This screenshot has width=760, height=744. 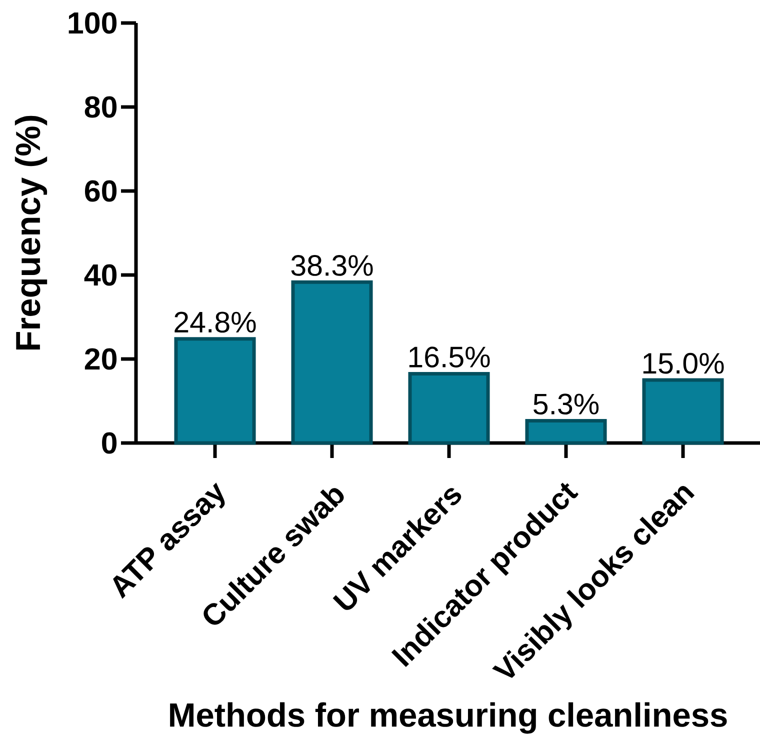 I want to click on data-label: 38.3%, so click(x=332, y=265).